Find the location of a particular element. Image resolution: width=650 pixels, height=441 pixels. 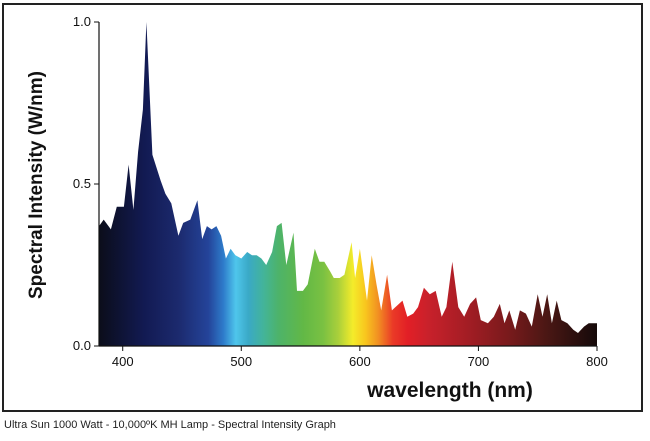

x-tick-label: 700 is located at coordinates (479, 361).